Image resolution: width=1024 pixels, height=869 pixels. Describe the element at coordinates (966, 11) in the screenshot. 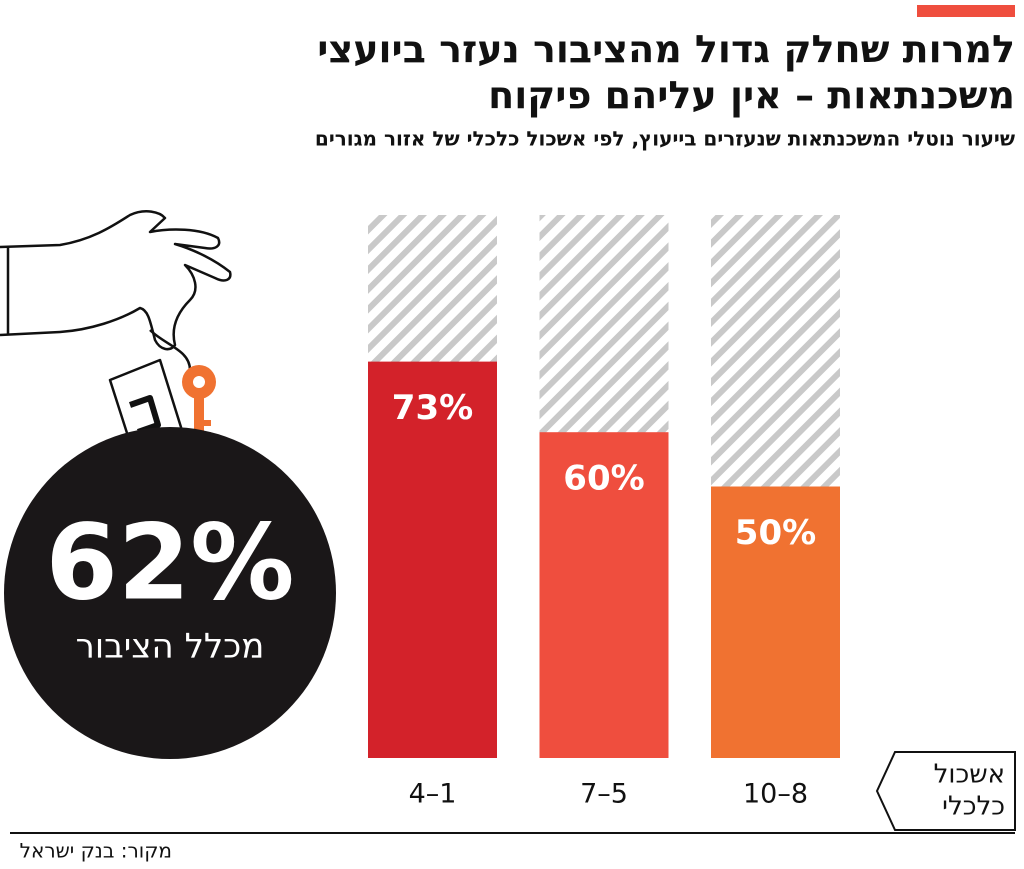

I see `accent-bar` at that location.